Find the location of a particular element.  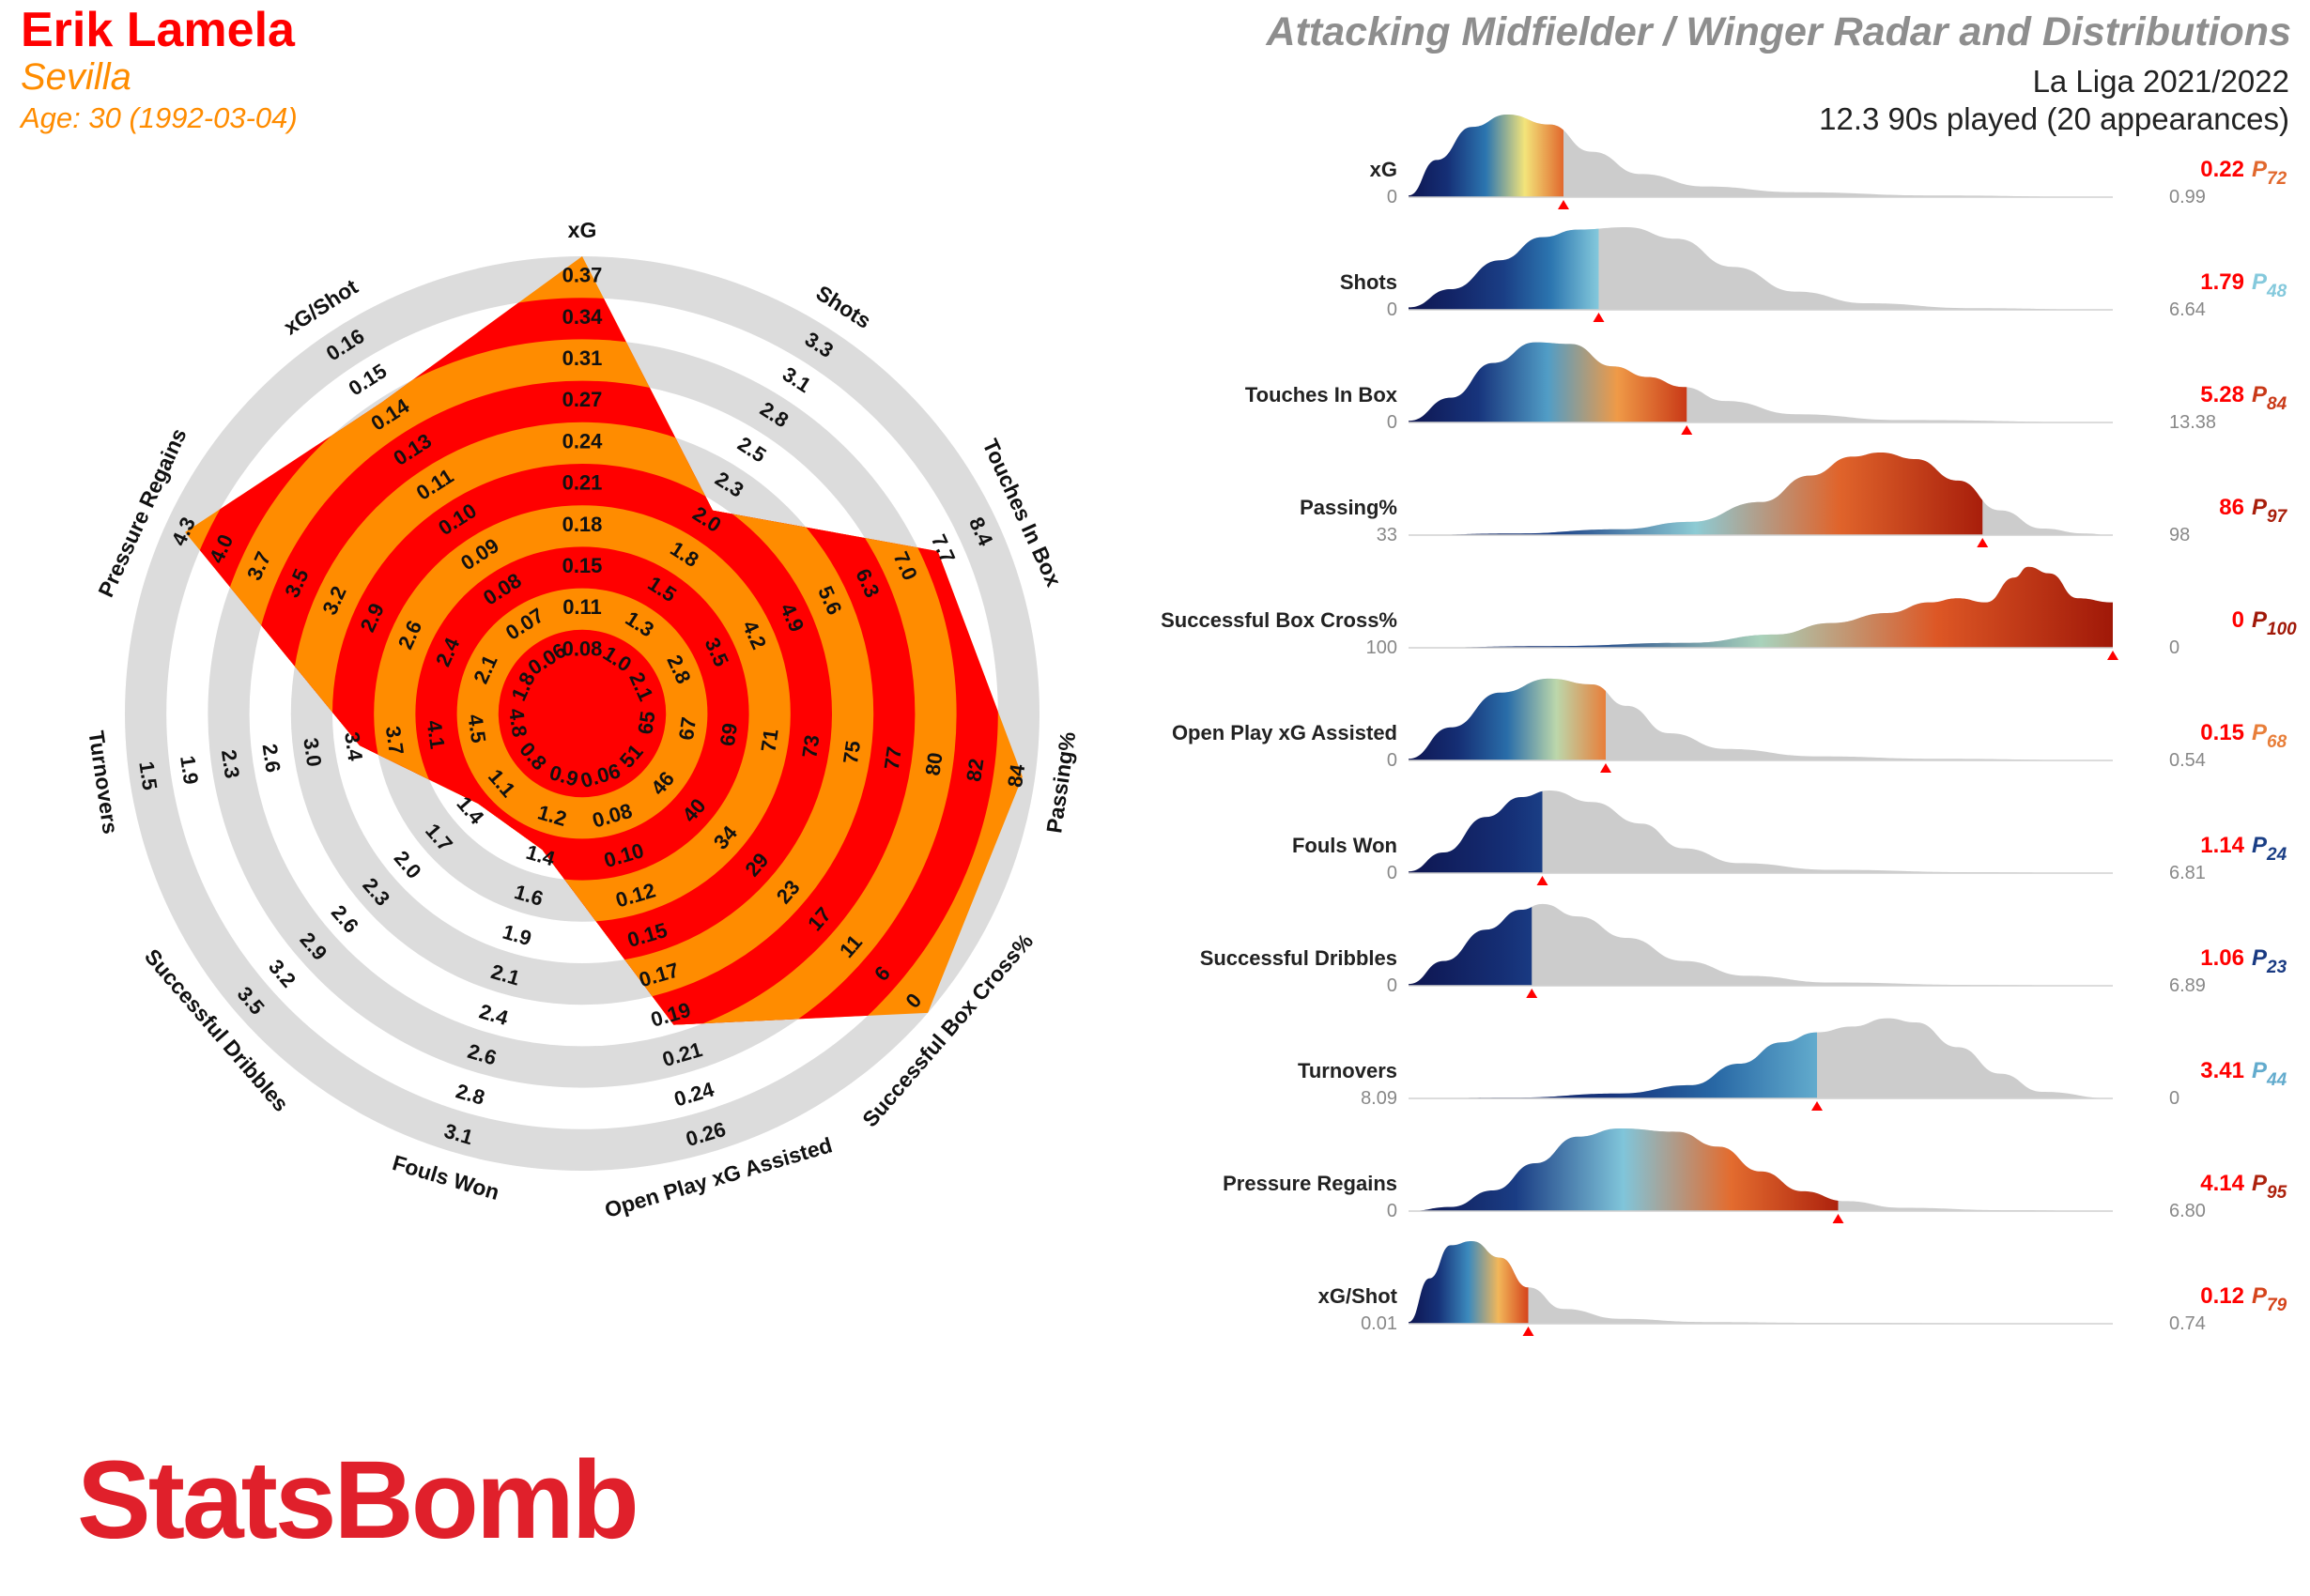

radar-tick-label: 0.08 is located at coordinates (582, 649).